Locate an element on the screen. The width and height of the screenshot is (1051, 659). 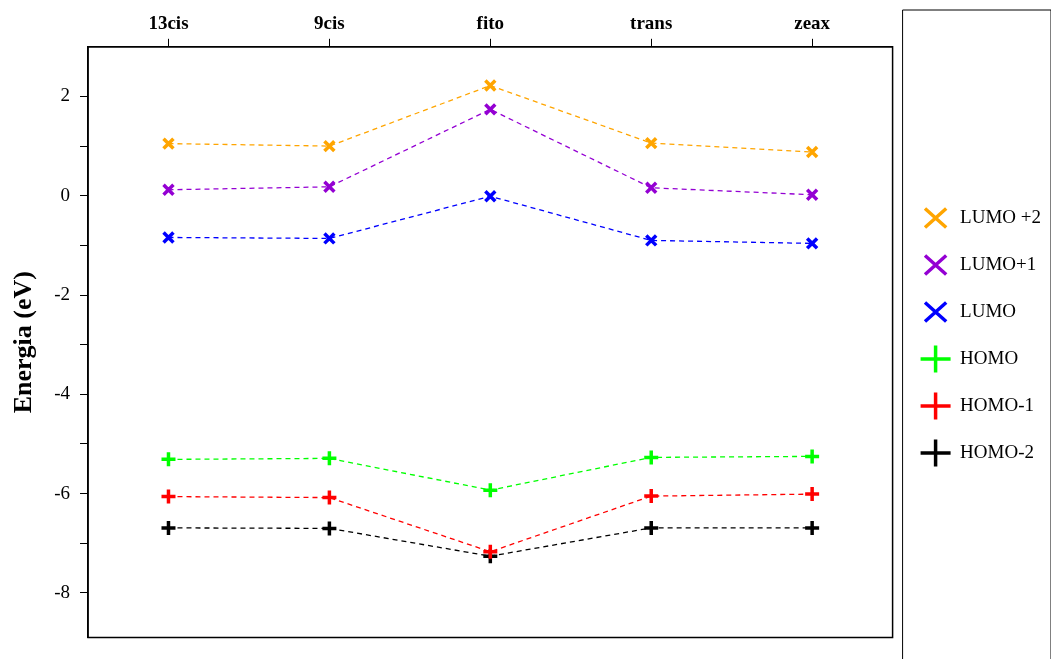
legend-label: HOMO-2 is located at coordinates (997, 451).